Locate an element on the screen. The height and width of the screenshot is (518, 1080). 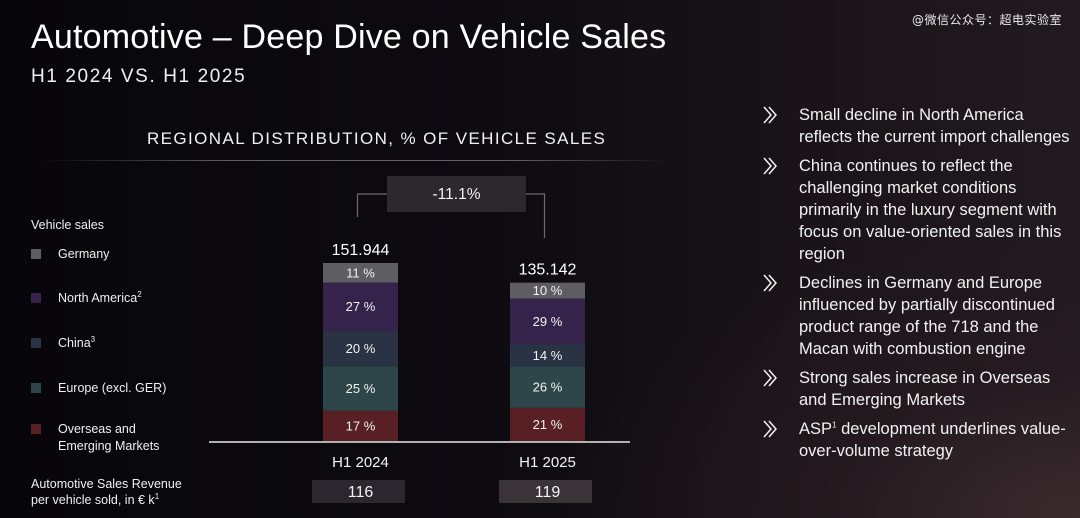
legend-label-text: China is located at coordinates (74, 343).